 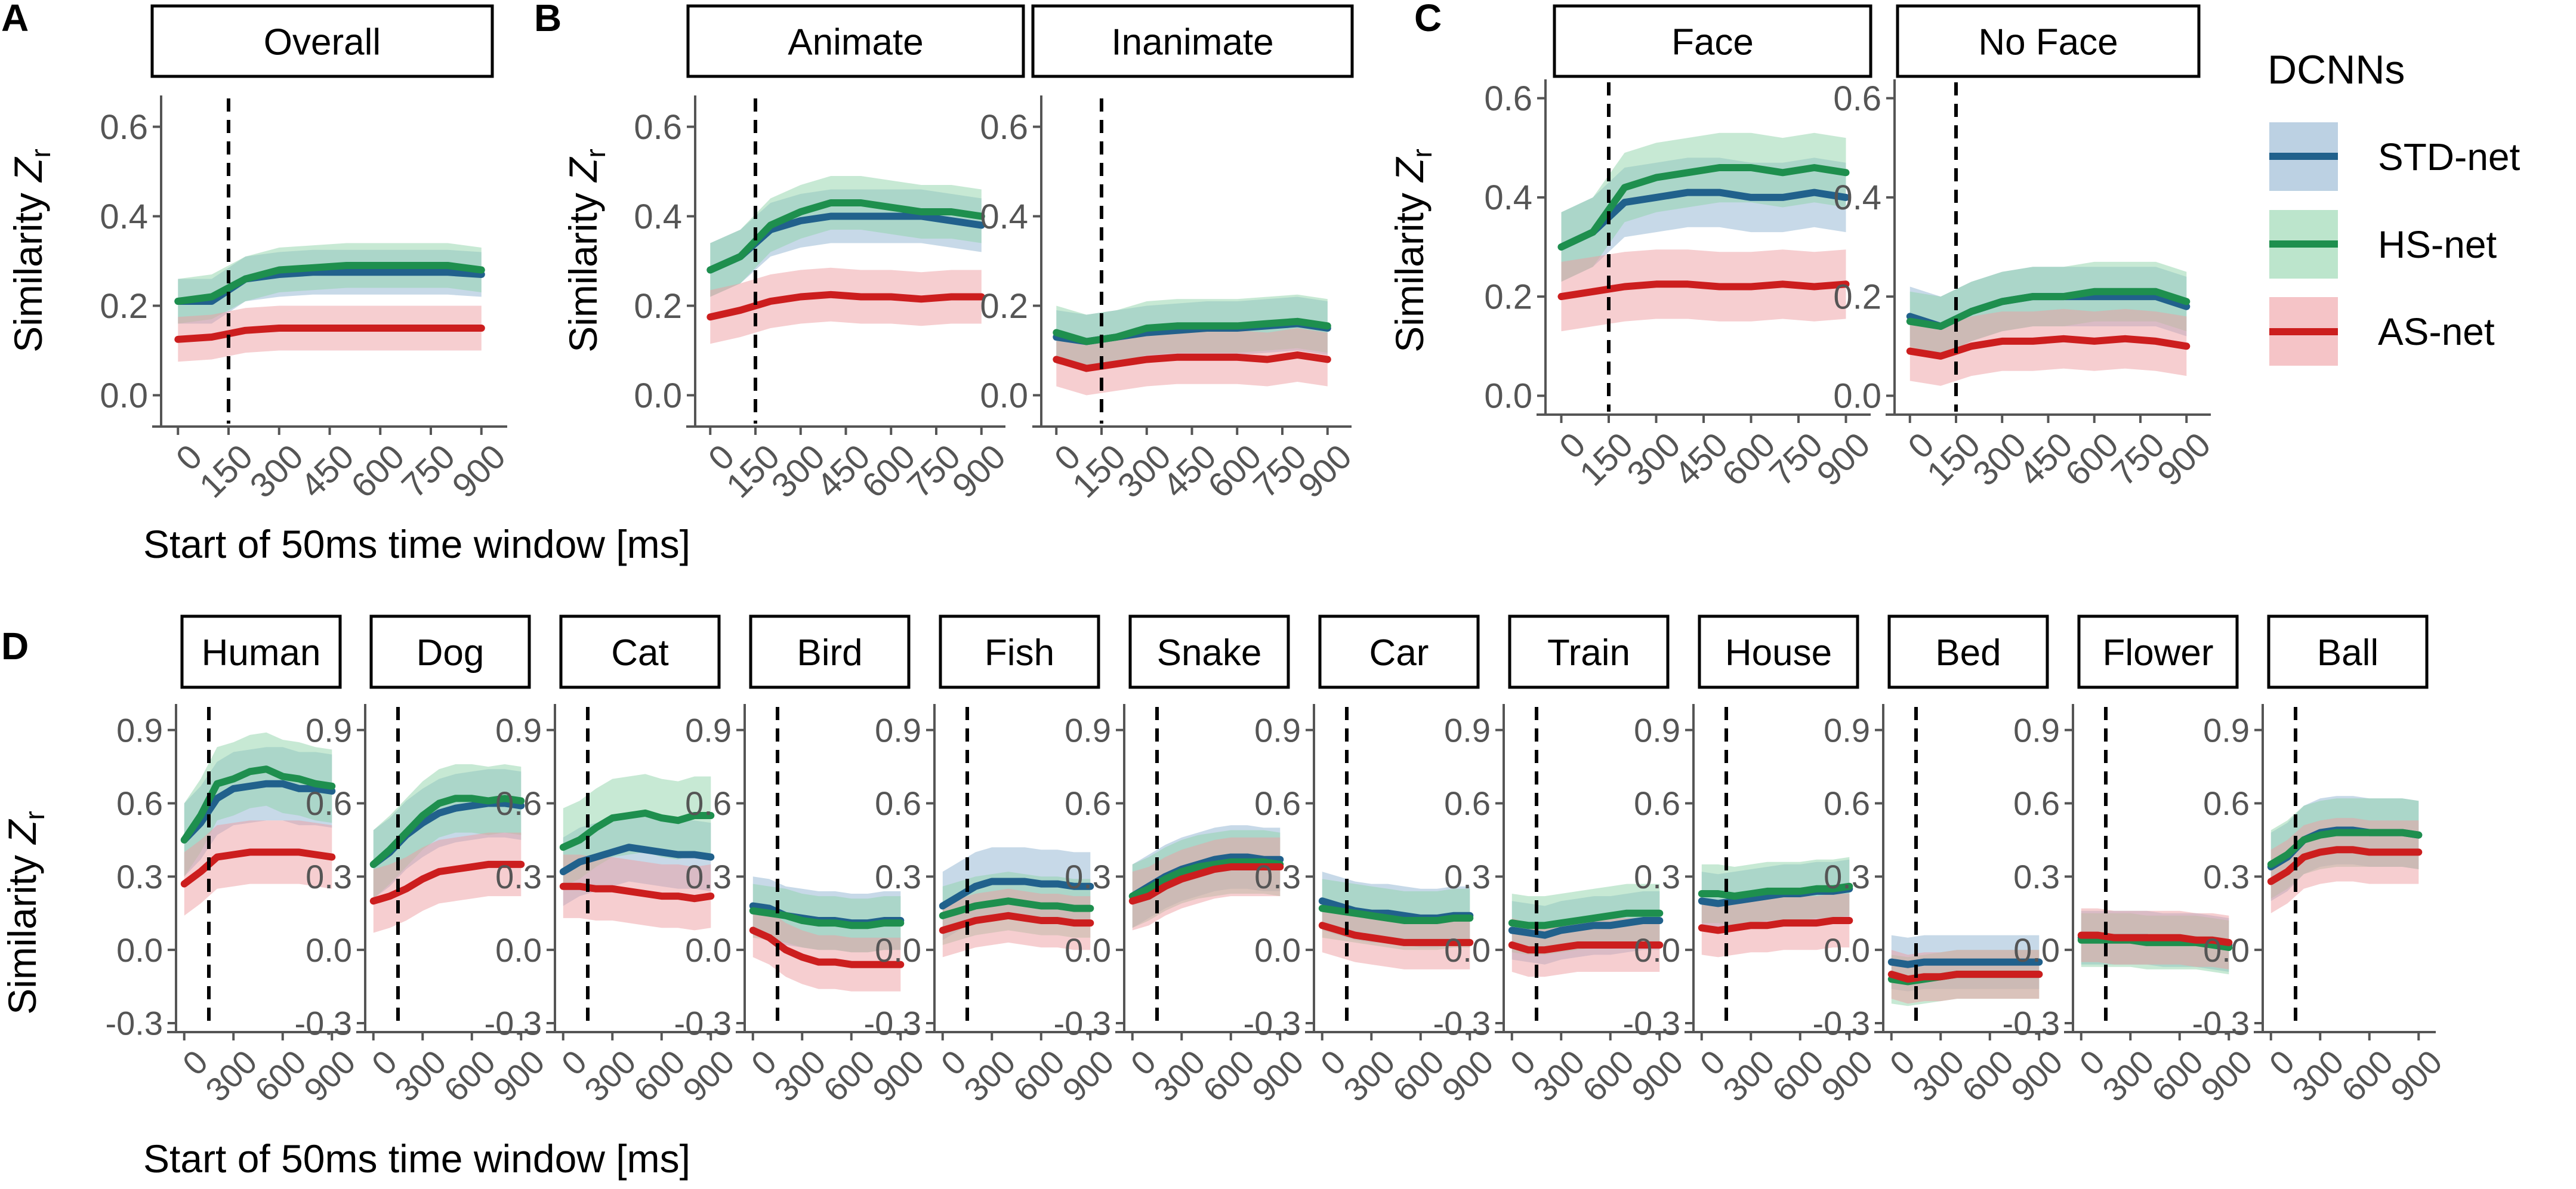 What do you see at coordinates (856, 42) in the screenshot?
I see `facet-strip-title: Animate` at bounding box center [856, 42].